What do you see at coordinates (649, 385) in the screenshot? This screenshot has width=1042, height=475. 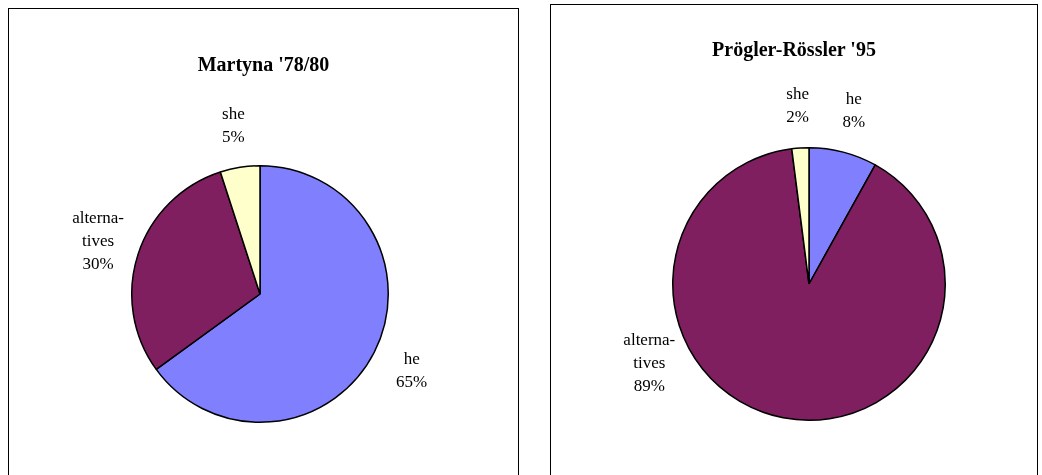 I see `data-label: 89%` at bounding box center [649, 385].